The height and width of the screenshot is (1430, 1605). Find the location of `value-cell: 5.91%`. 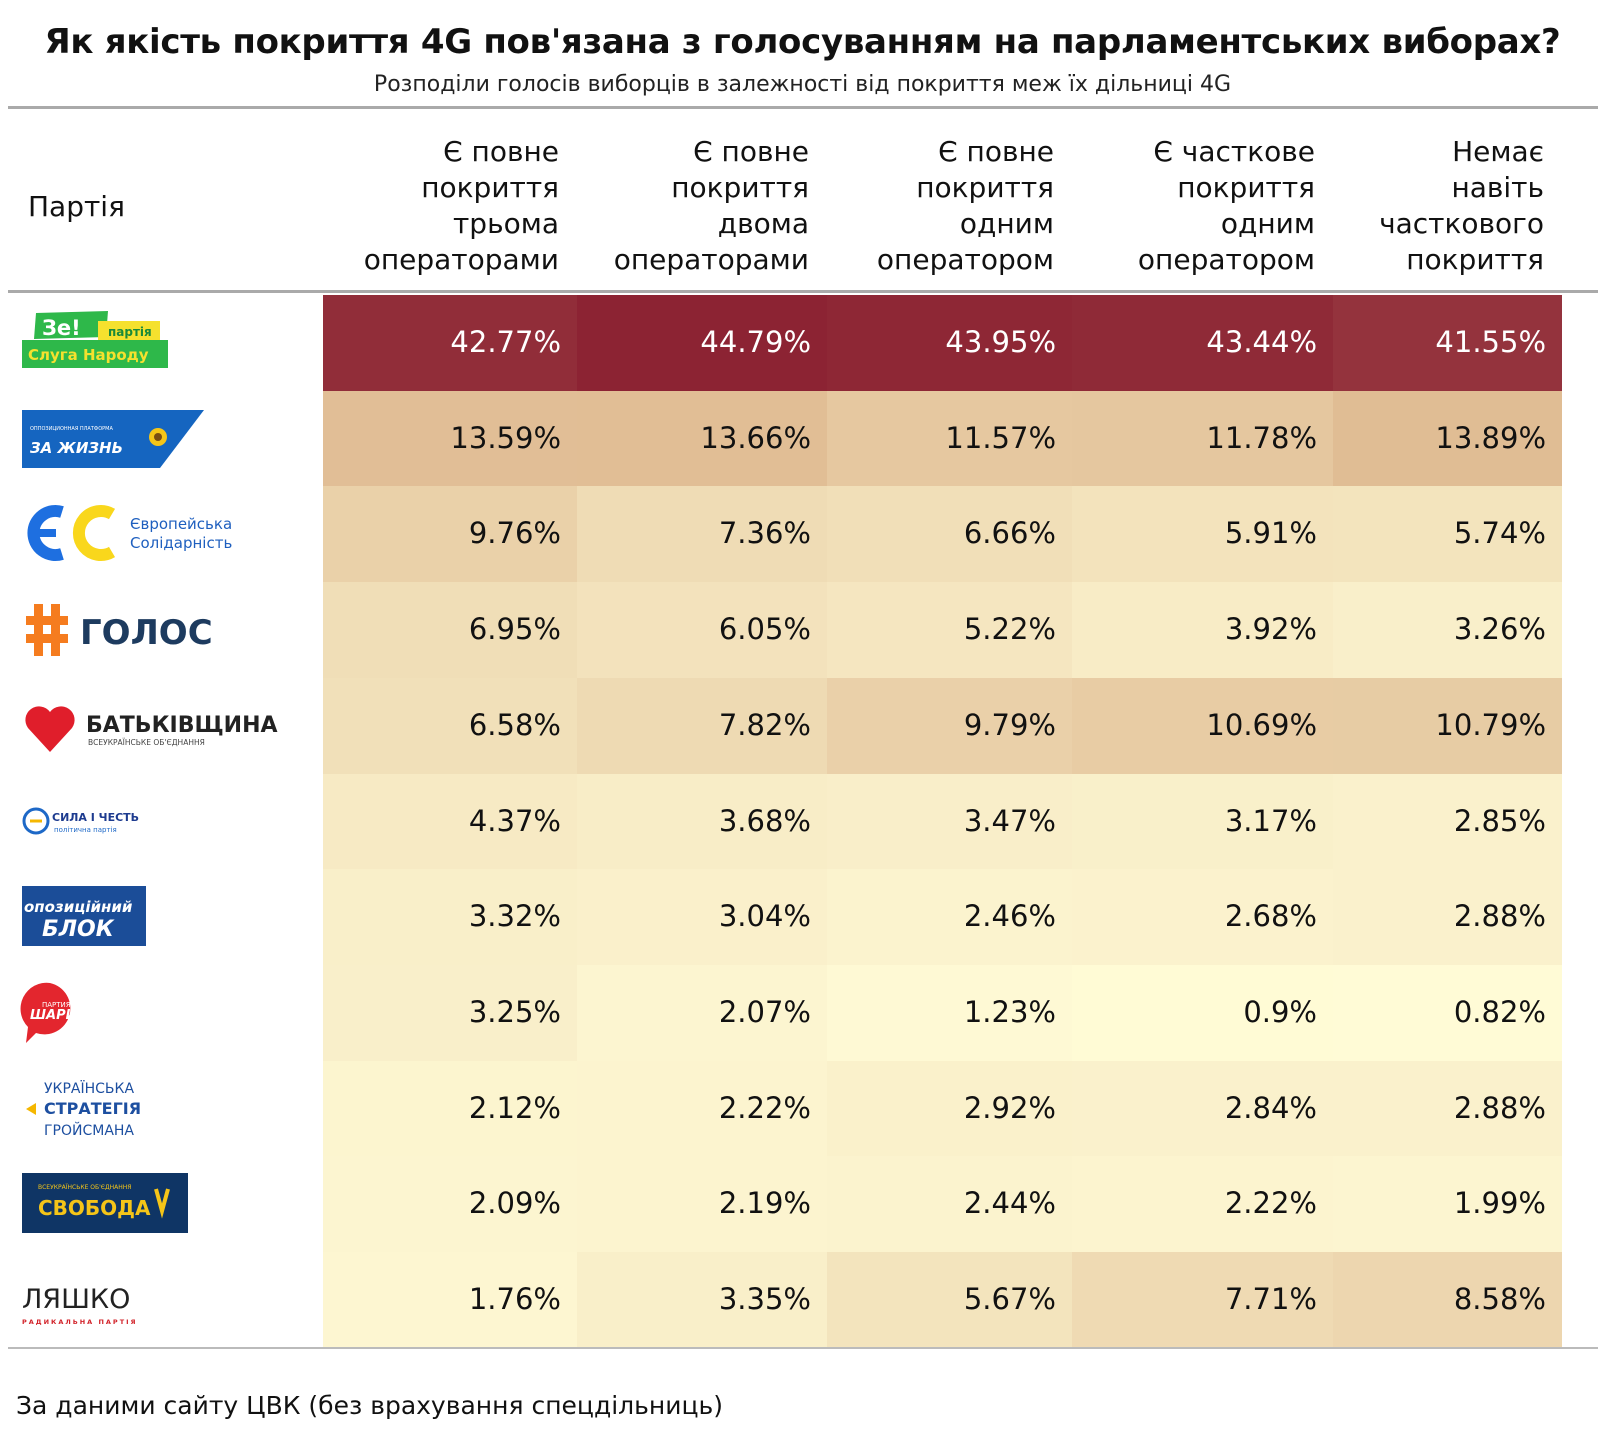

value-cell: 5.91% is located at coordinates (1202, 534).